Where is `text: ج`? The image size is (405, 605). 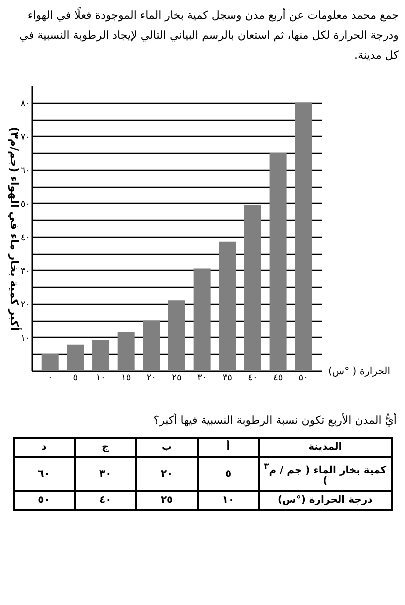 text: ج is located at coordinates (105, 447).